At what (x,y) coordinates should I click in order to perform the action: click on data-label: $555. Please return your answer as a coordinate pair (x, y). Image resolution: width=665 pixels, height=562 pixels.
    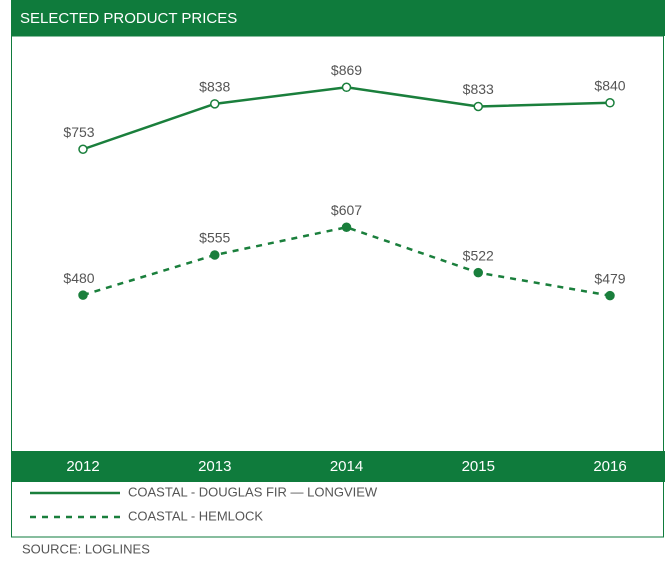
    Looking at the image, I should click on (214, 238).